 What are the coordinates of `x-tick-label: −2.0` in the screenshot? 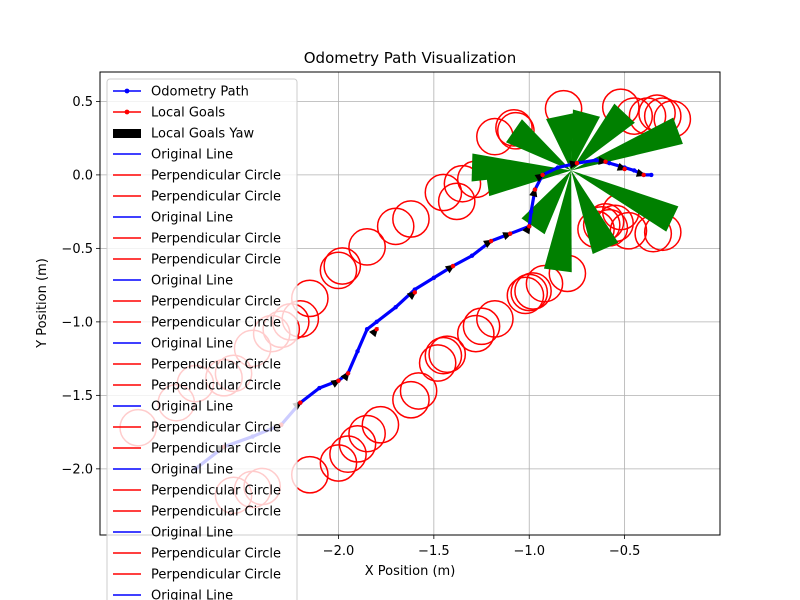 It's located at (339, 551).